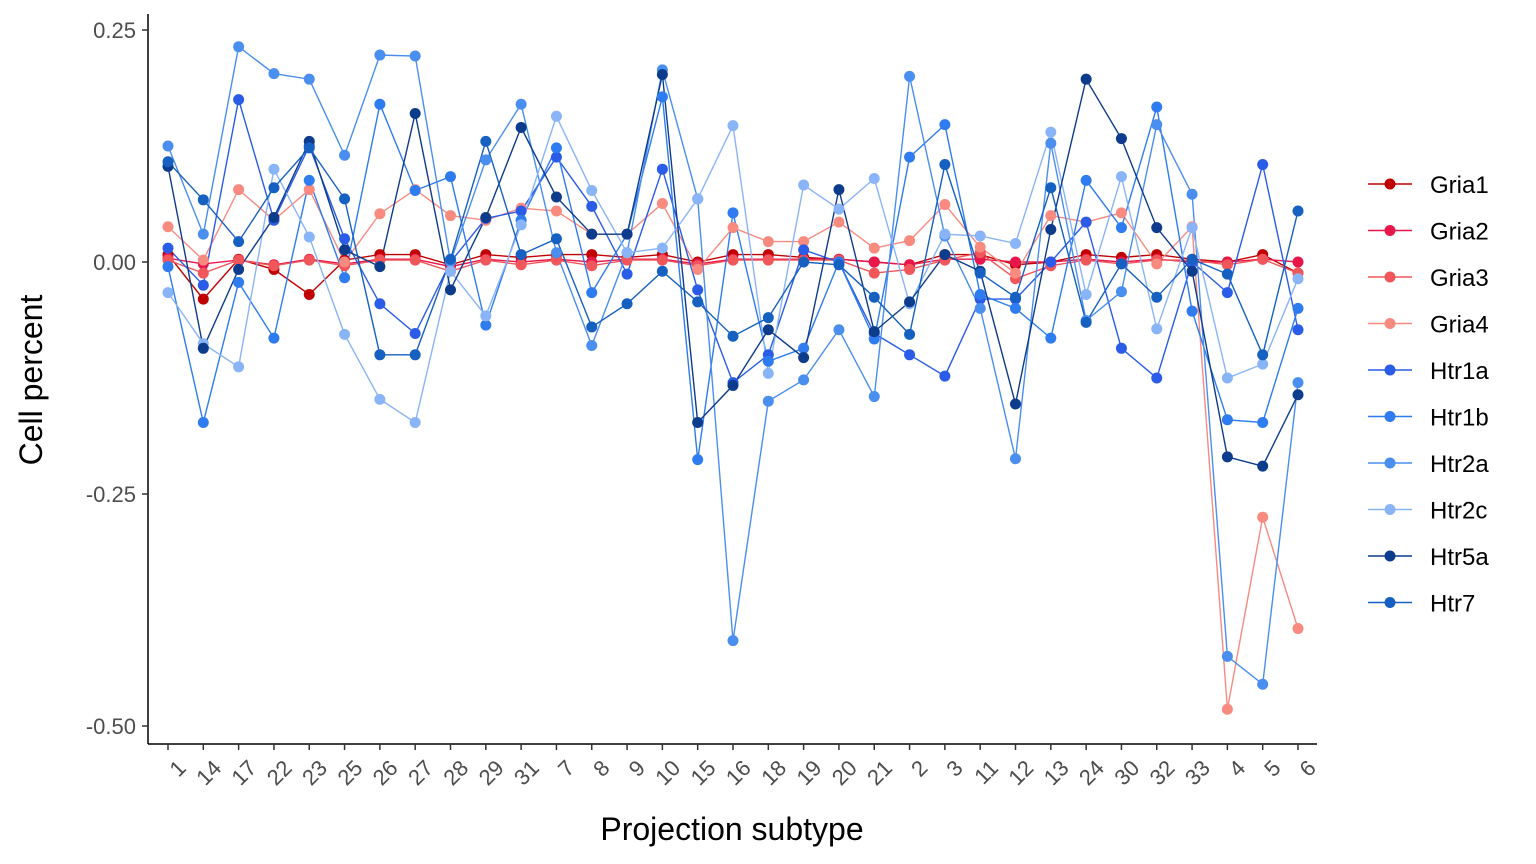 This screenshot has width=1536, height=864. I want to click on legend-item-htr2c: Htr2c, so click(1427, 511).